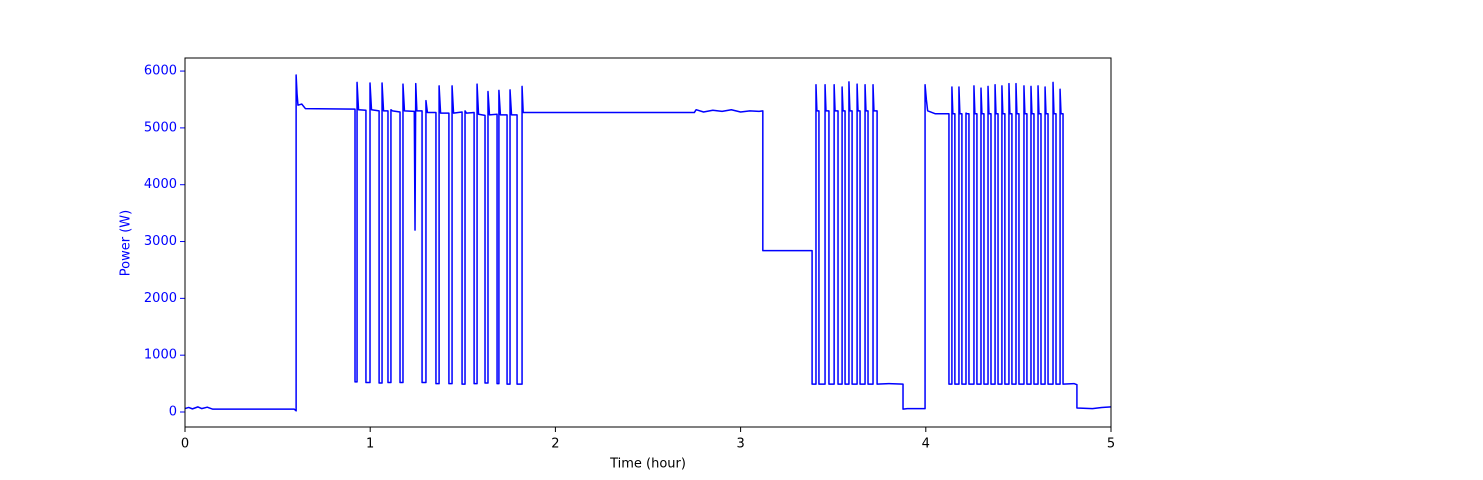  I want to click on x-tick-label: 3, so click(740, 444).